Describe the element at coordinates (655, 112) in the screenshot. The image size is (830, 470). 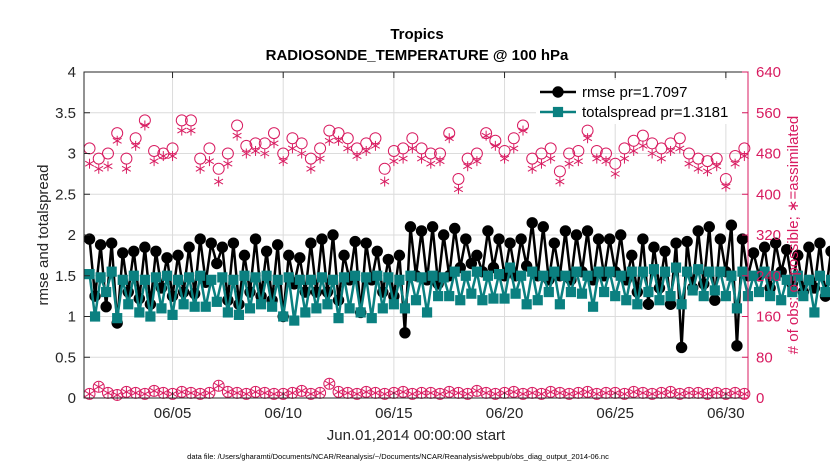
I see `legend-label: totalspread pr=1.3181` at that location.